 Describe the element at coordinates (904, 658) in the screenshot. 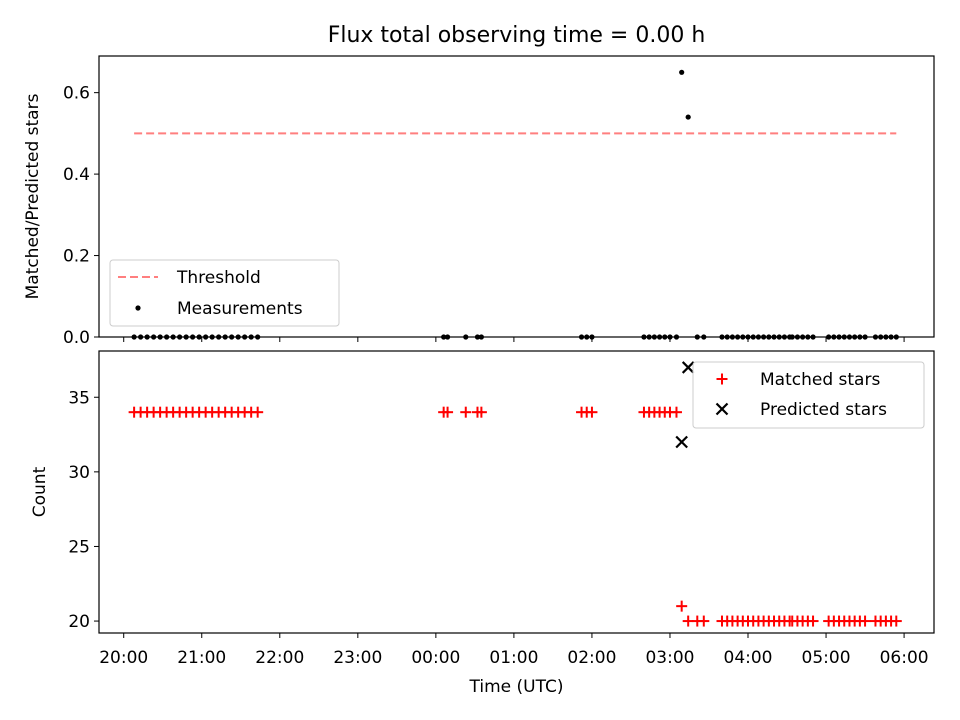

I see `x-tick-label: 06:00` at that location.